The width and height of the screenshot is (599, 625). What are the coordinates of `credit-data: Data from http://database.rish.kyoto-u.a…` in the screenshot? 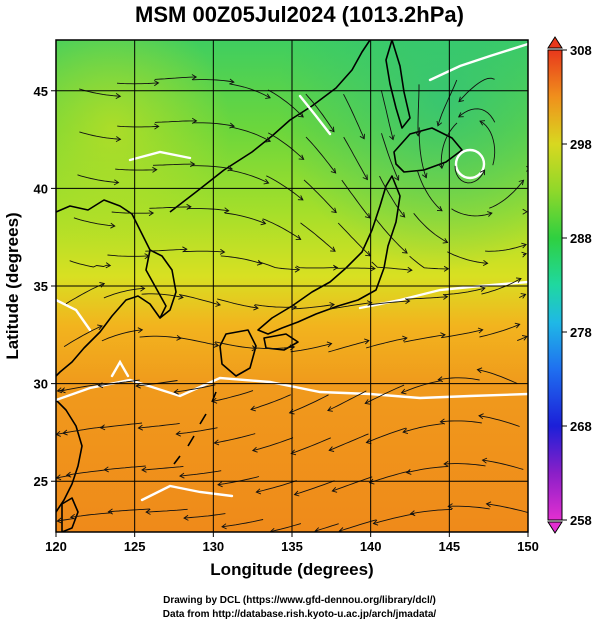 It's located at (299, 614).